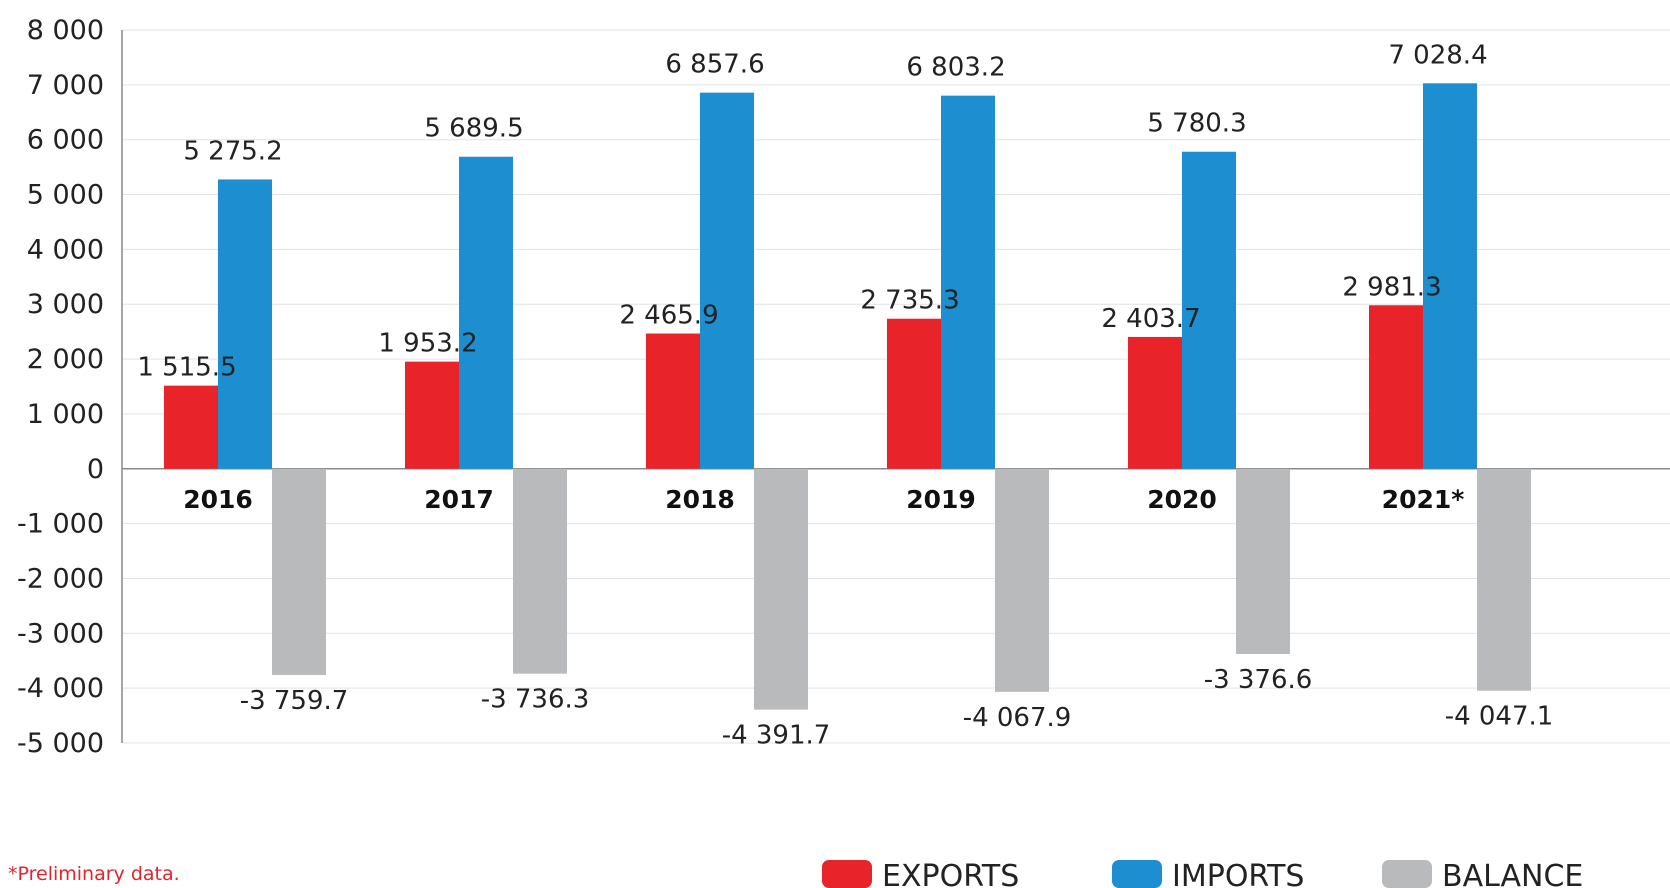 The image size is (1670, 888). I want to click on y-tick-label: -5 000, so click(60, 743).